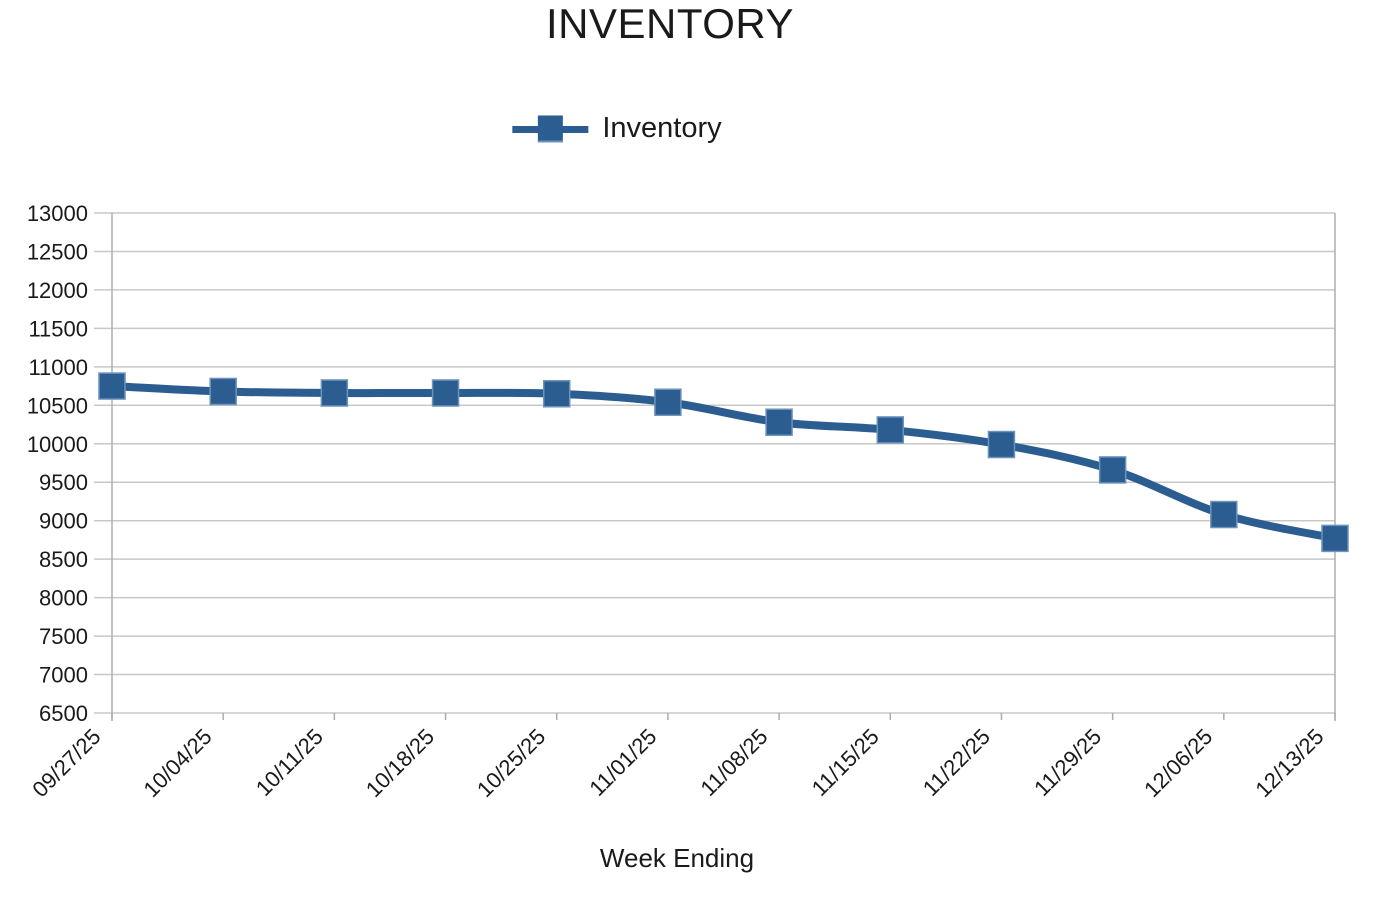  Describe the element at coordinates (63, 559) in the screenshot. I see `y-axis-tick-label: 8500` at that location.